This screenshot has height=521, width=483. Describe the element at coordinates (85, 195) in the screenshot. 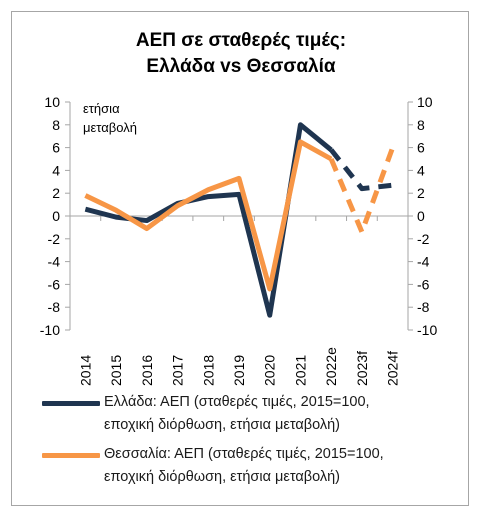

I see `data-point-thessaly-2014` at that location.